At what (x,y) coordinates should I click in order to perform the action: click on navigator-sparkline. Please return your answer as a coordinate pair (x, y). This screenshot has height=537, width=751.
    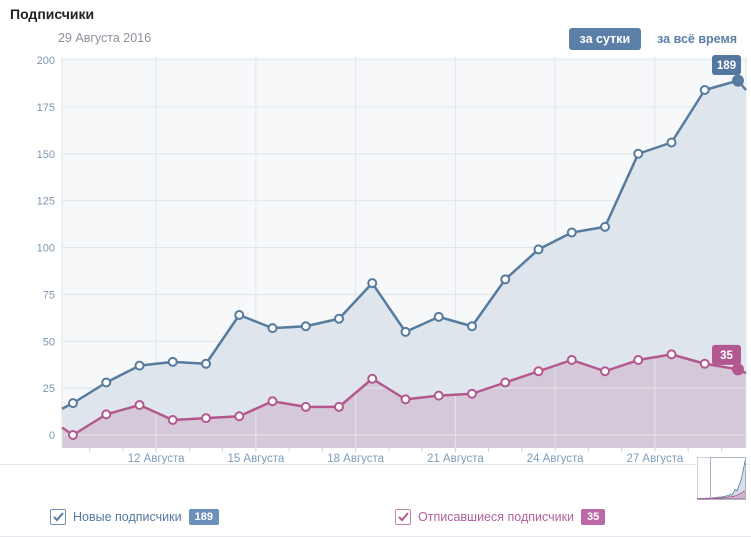
    Looking at the image, I should click on (721, 495).